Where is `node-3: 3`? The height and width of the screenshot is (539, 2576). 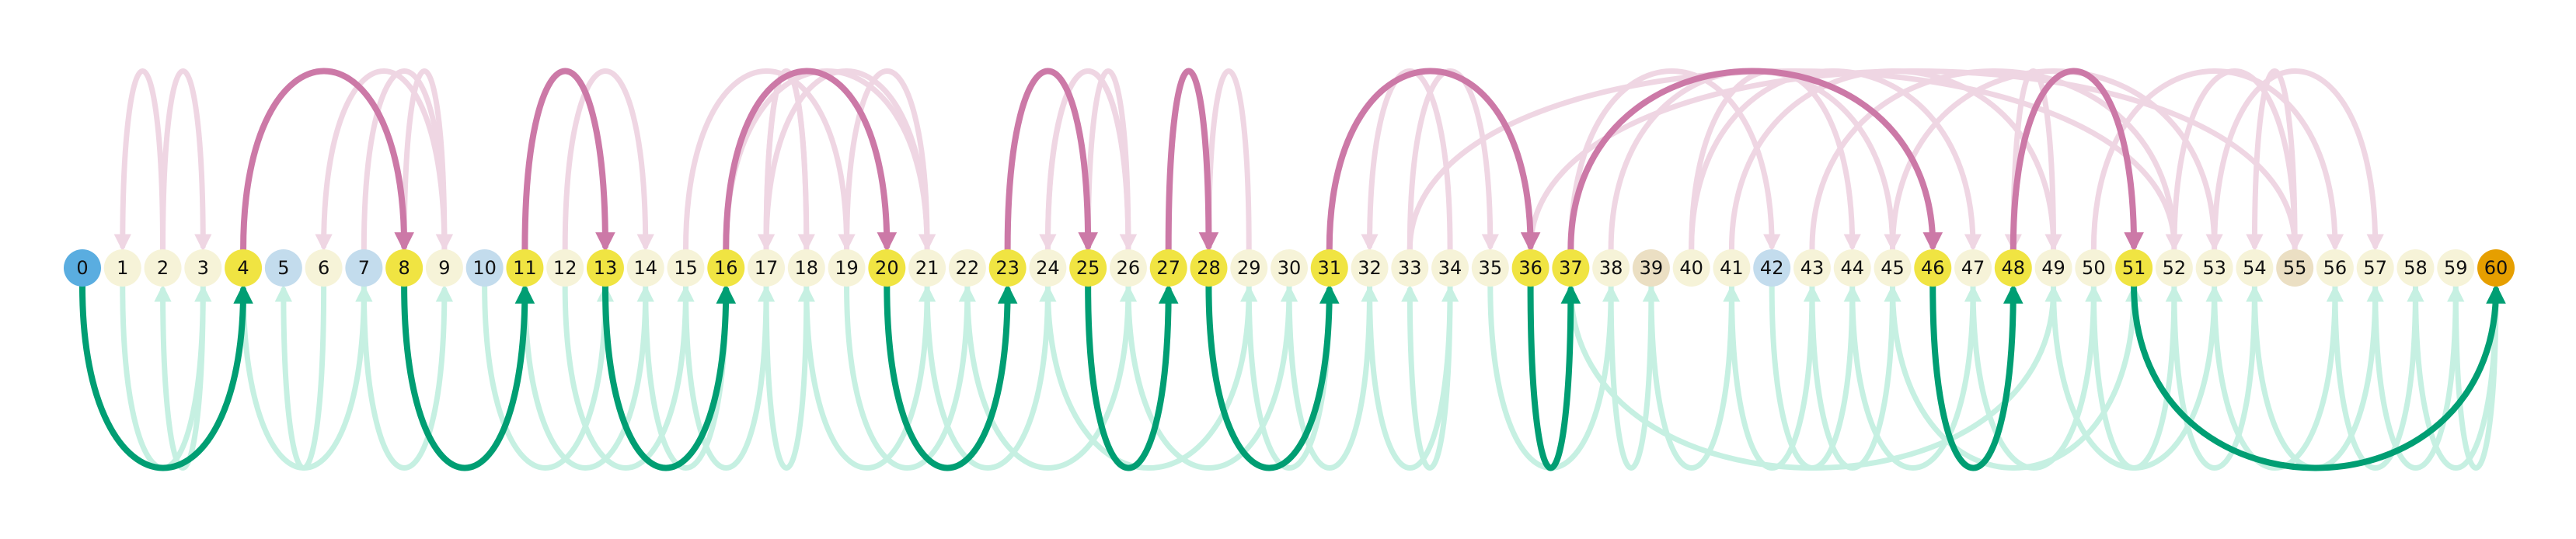 node-3: 3 is located at coordinates (203, 268).